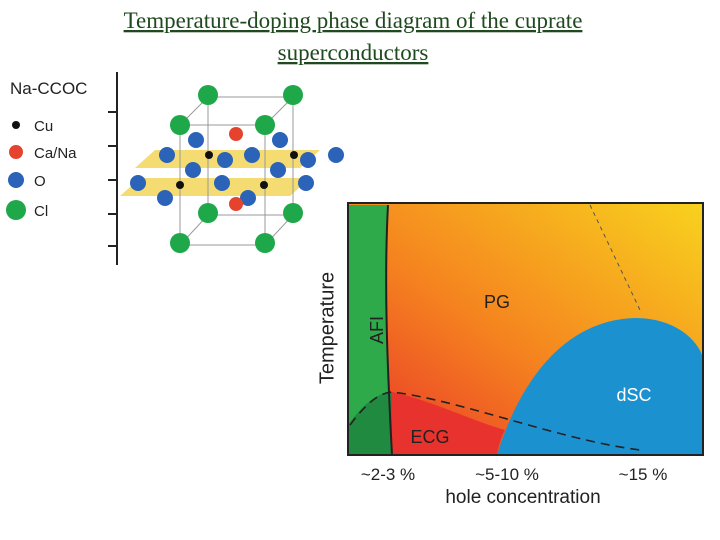  What do you see at coordinates (522, 497) in the screenshot?
I see `x-axis-label: hole concentration` at bounding box center [522, 497].